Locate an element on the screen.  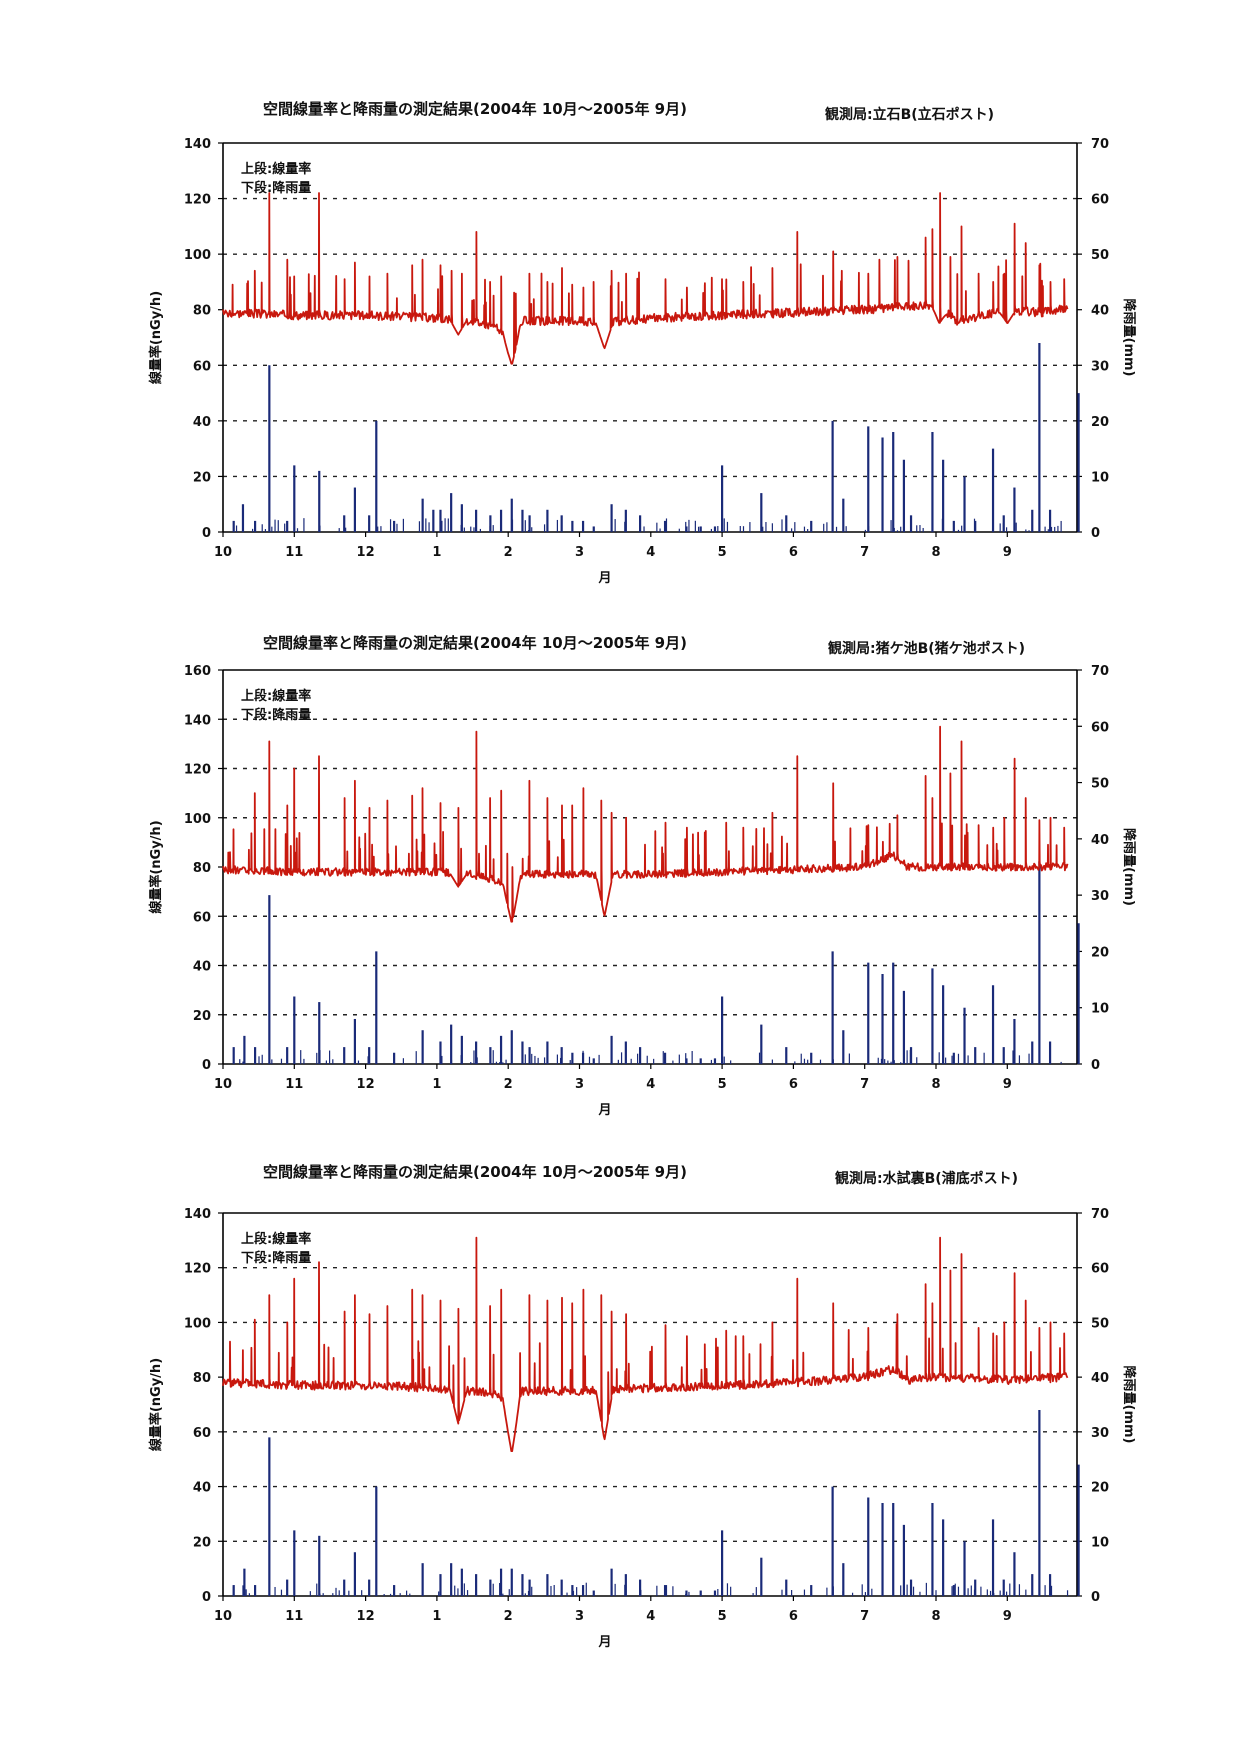
dose-rate-series is located at coordinates (645, 824).